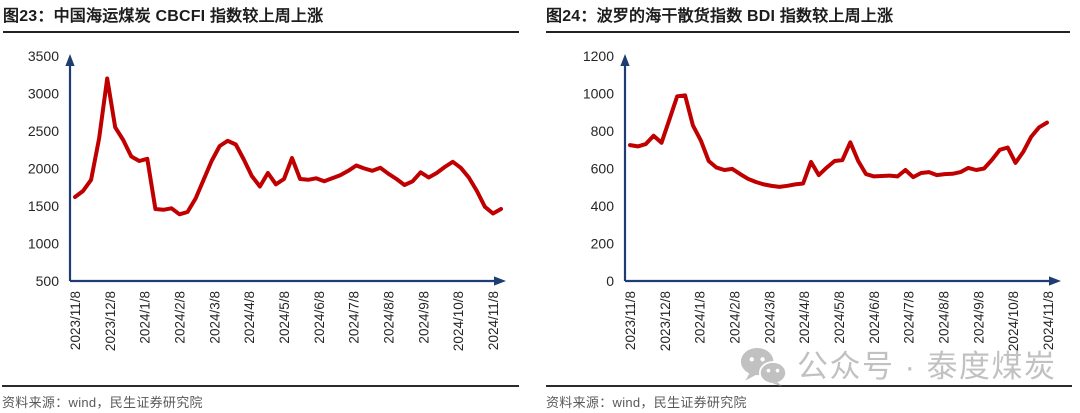  Describe the element at coordinates (261, 20) in the screenshot. I see `chart-title-cbcfi: 图23：中国海运煤炭 CBCFI 指数较上周上涨` at that location.